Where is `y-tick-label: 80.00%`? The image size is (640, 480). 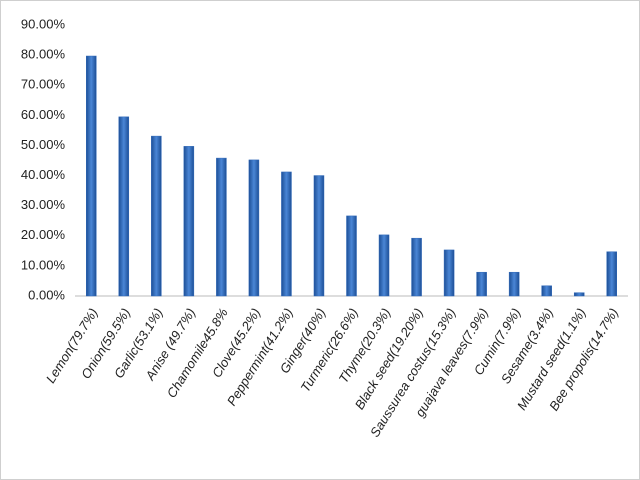
y-tick-label: 80.00% is located at coordinates (43, 54).